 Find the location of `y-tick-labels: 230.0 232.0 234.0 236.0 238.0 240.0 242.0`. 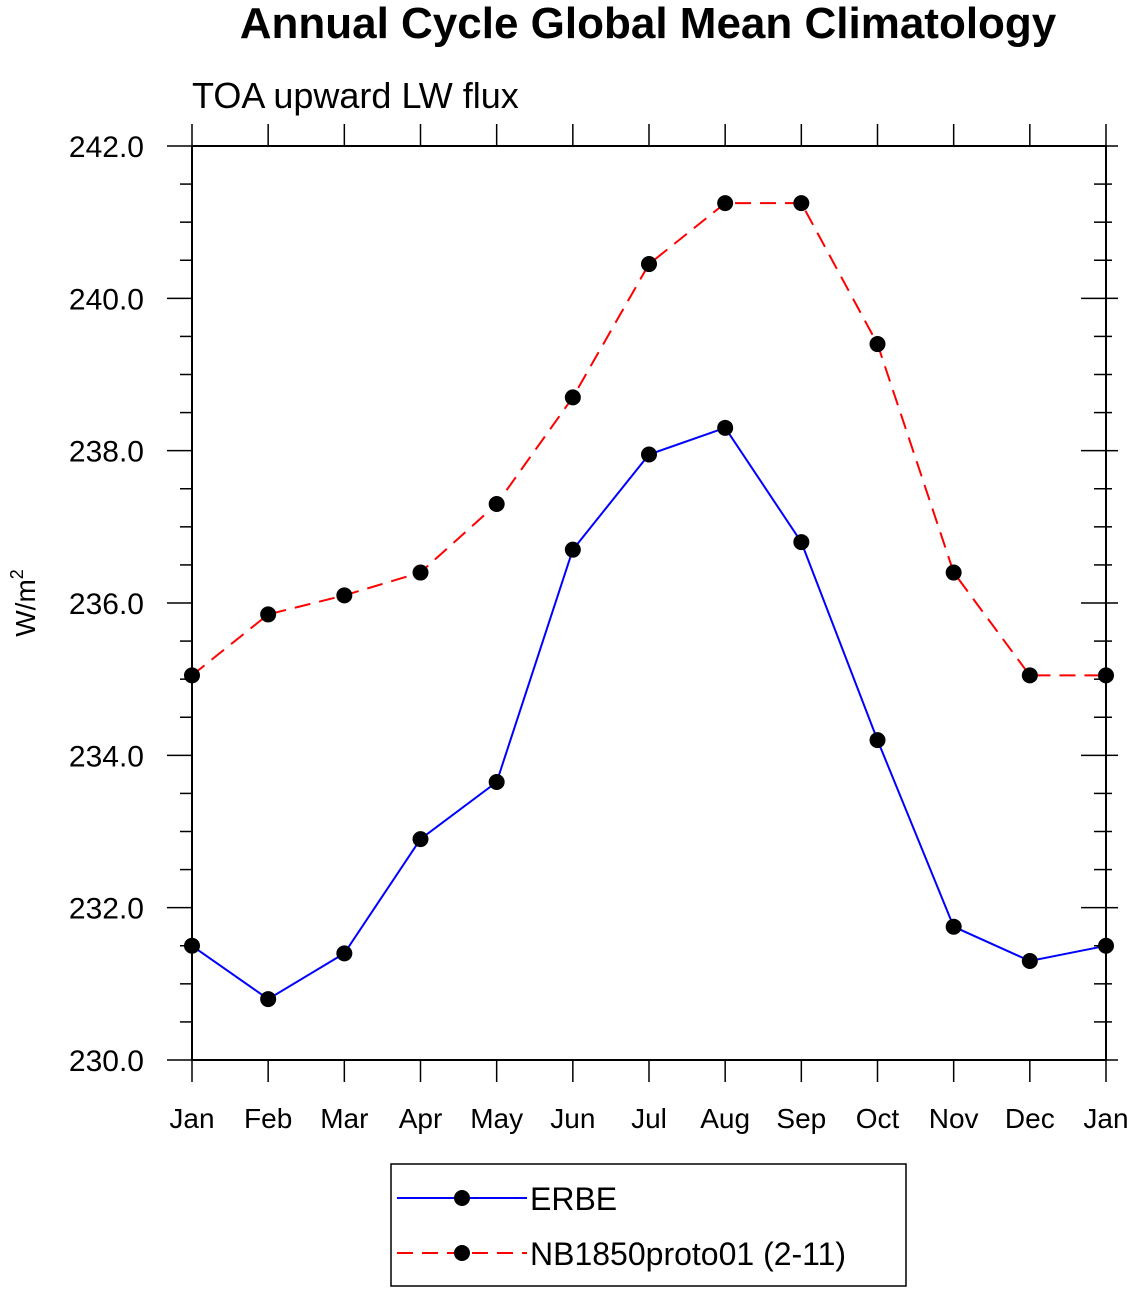

y-tick-labels: 230.0 232.0 234.0 236.0 238.0 240.0 242.0 is located at coordinates (106, 604).